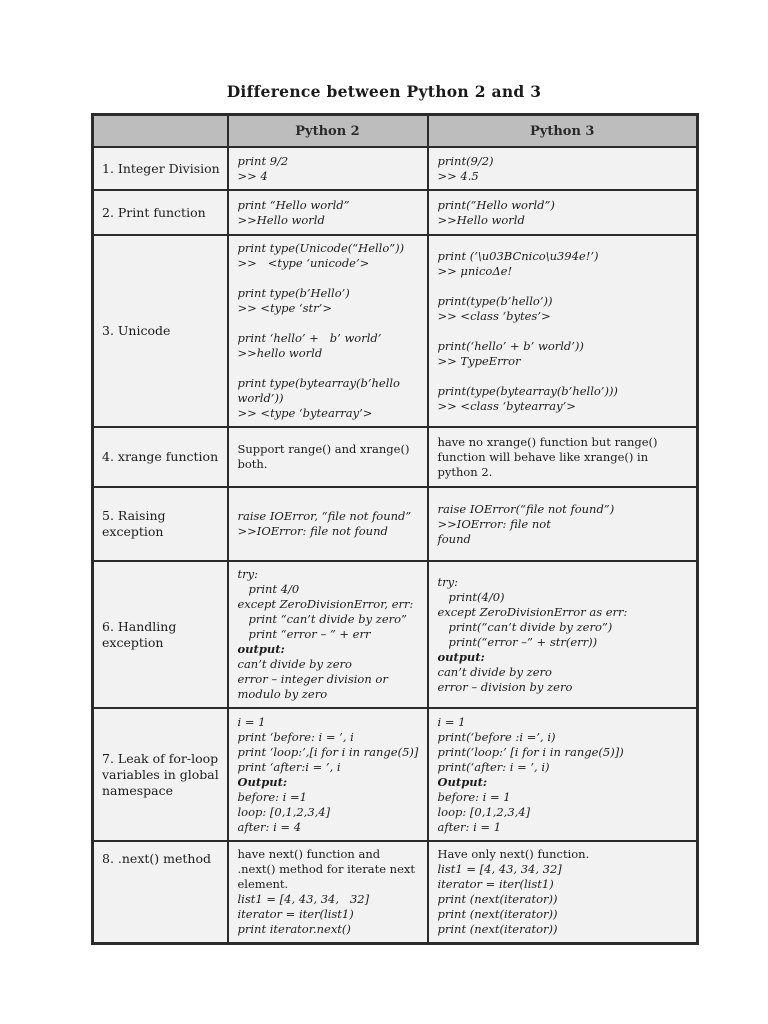 Image resolution: width=768 pixels, height=1024 pixels. What do you see at coordinates (289, 766) in the screenshot?
I see `code-line: print ‘after:i = ’, i` at bounding box center [289, 766].